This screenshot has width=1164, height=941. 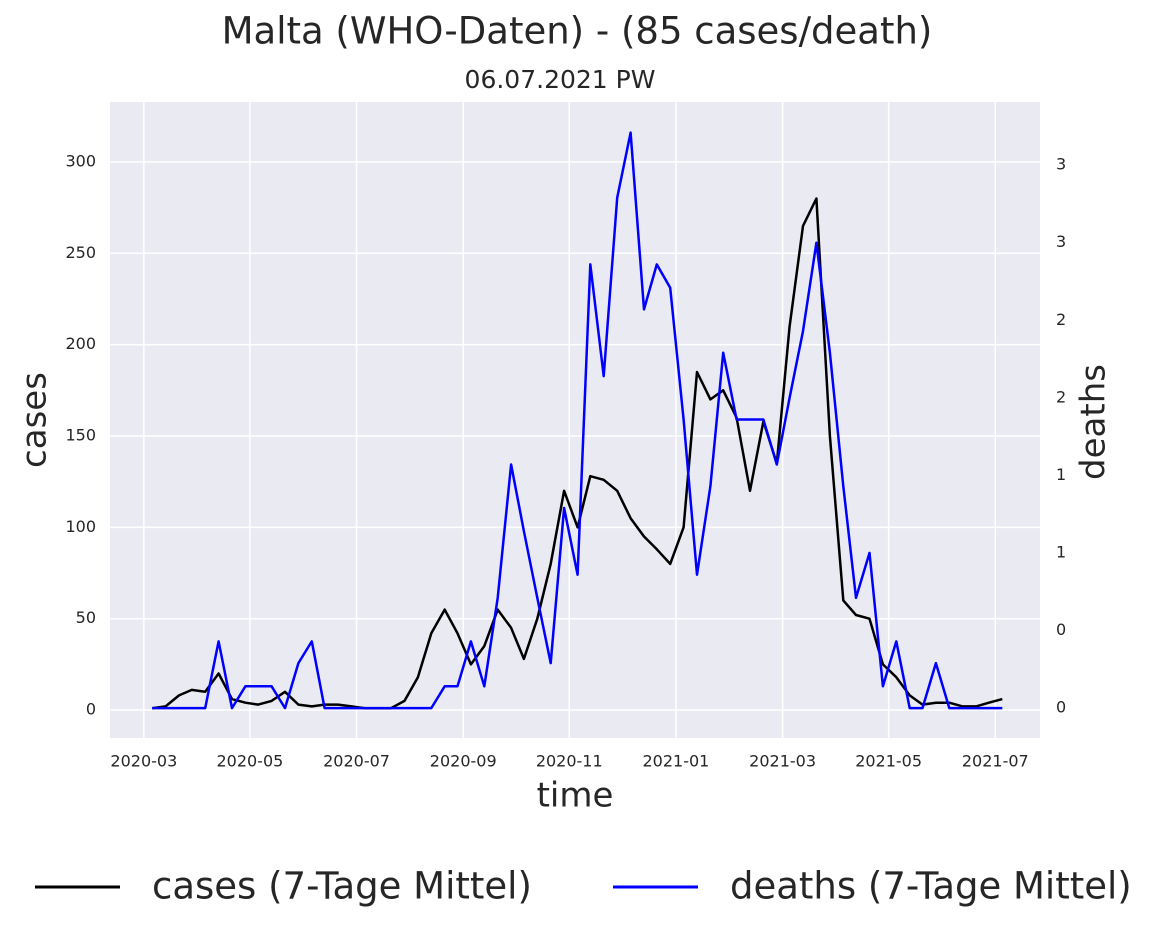 I want to click on y-tick-label: 300, so click(x=80, y=160).